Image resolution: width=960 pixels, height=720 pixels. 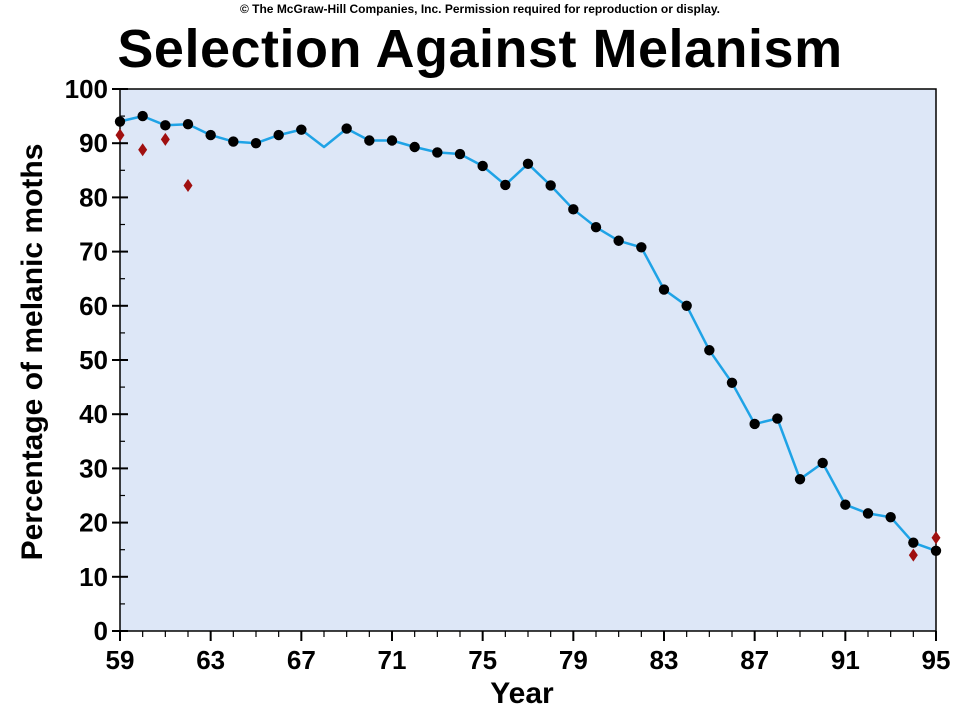 What do you see at coordinates (93, 143) in the screenshot?
I see `y-tick-label: 90` at bounding box center [93, 143].